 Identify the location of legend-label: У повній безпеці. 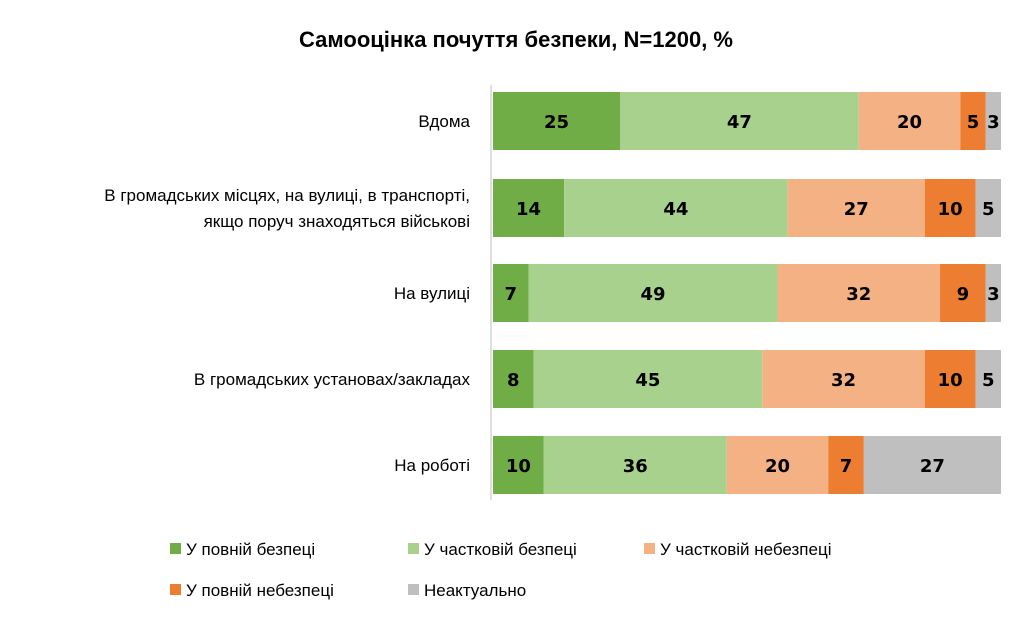
(250, 549).